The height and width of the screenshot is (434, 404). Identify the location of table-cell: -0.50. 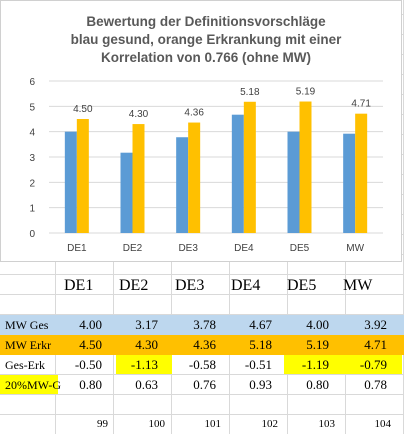
(88, 364).